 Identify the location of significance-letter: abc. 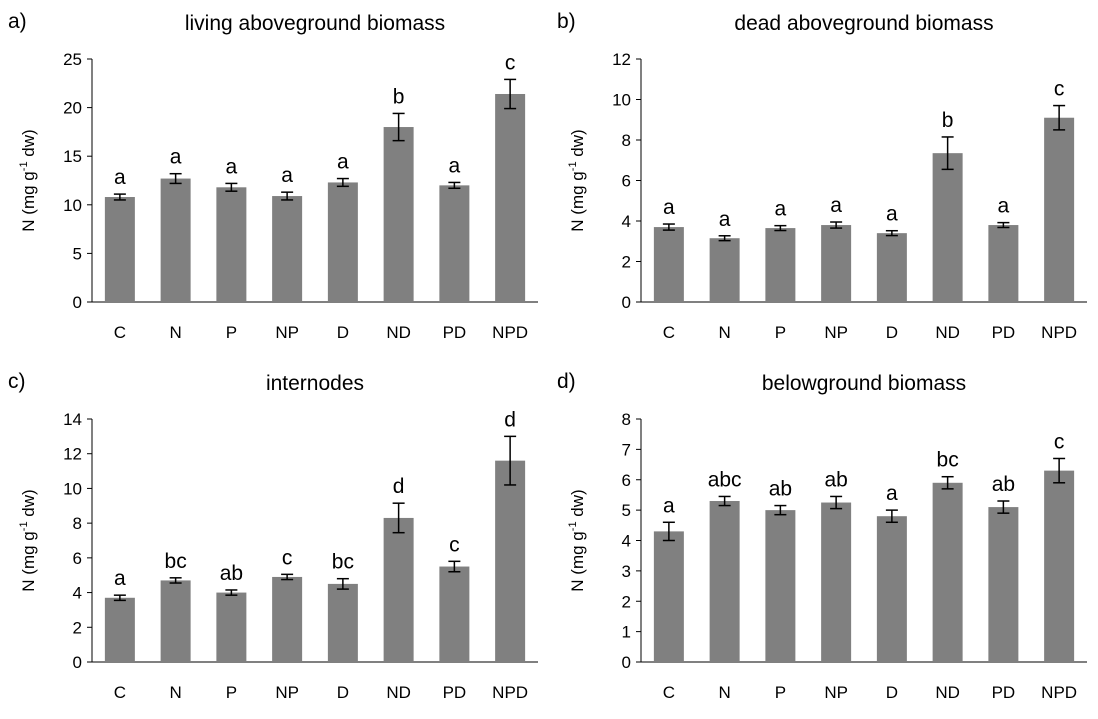
(725, 479).